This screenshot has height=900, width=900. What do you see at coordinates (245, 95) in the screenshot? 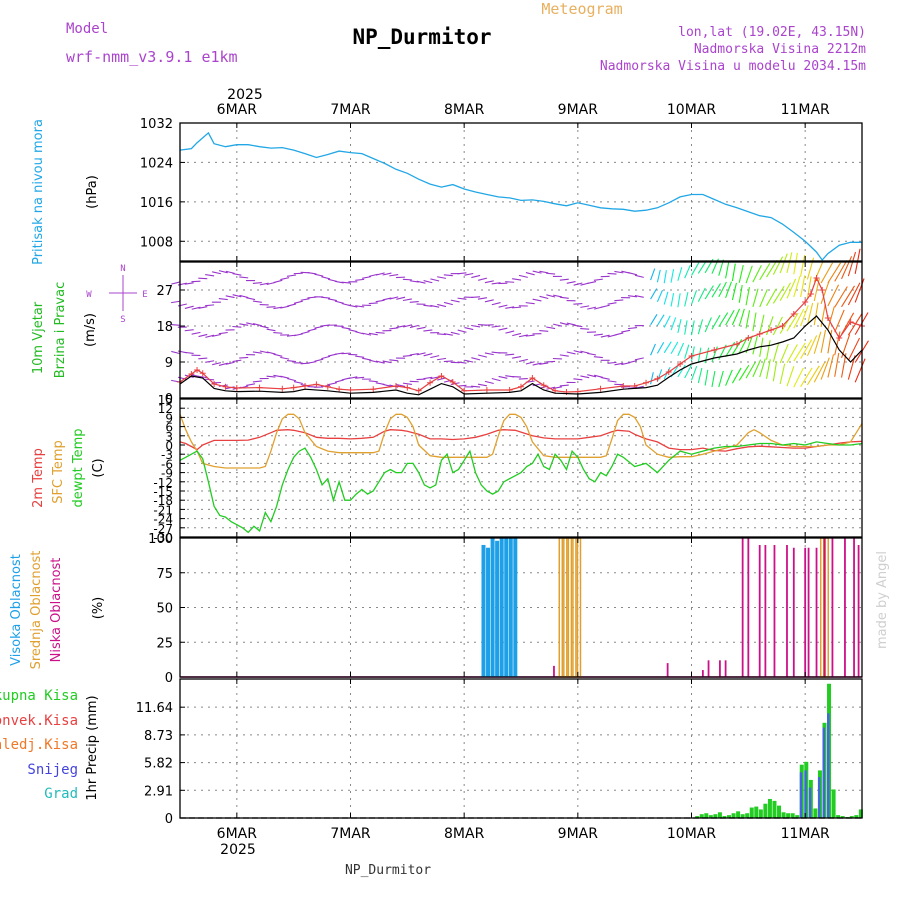
I see `year-top: 2025` at bounding box center [245, 95].